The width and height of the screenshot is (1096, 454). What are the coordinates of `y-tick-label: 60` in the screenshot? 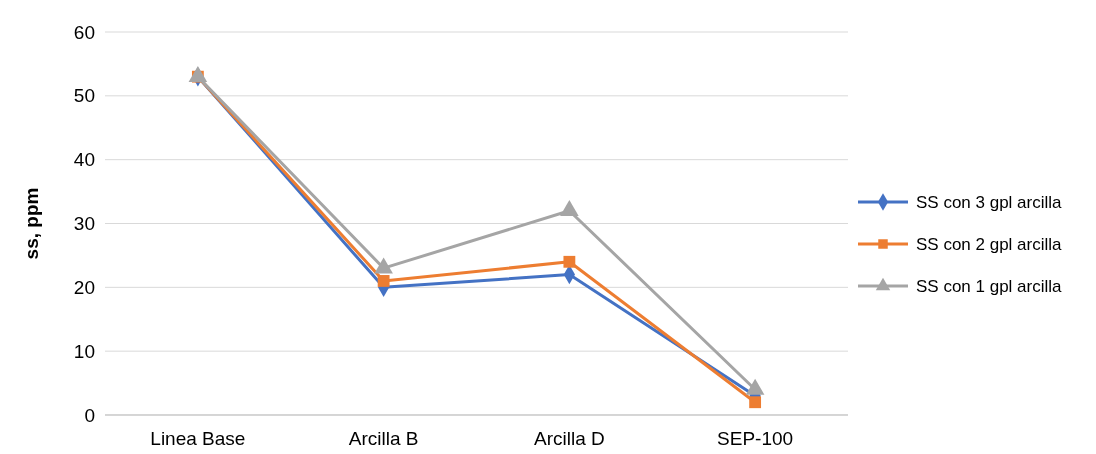 It's located at (84, 32).